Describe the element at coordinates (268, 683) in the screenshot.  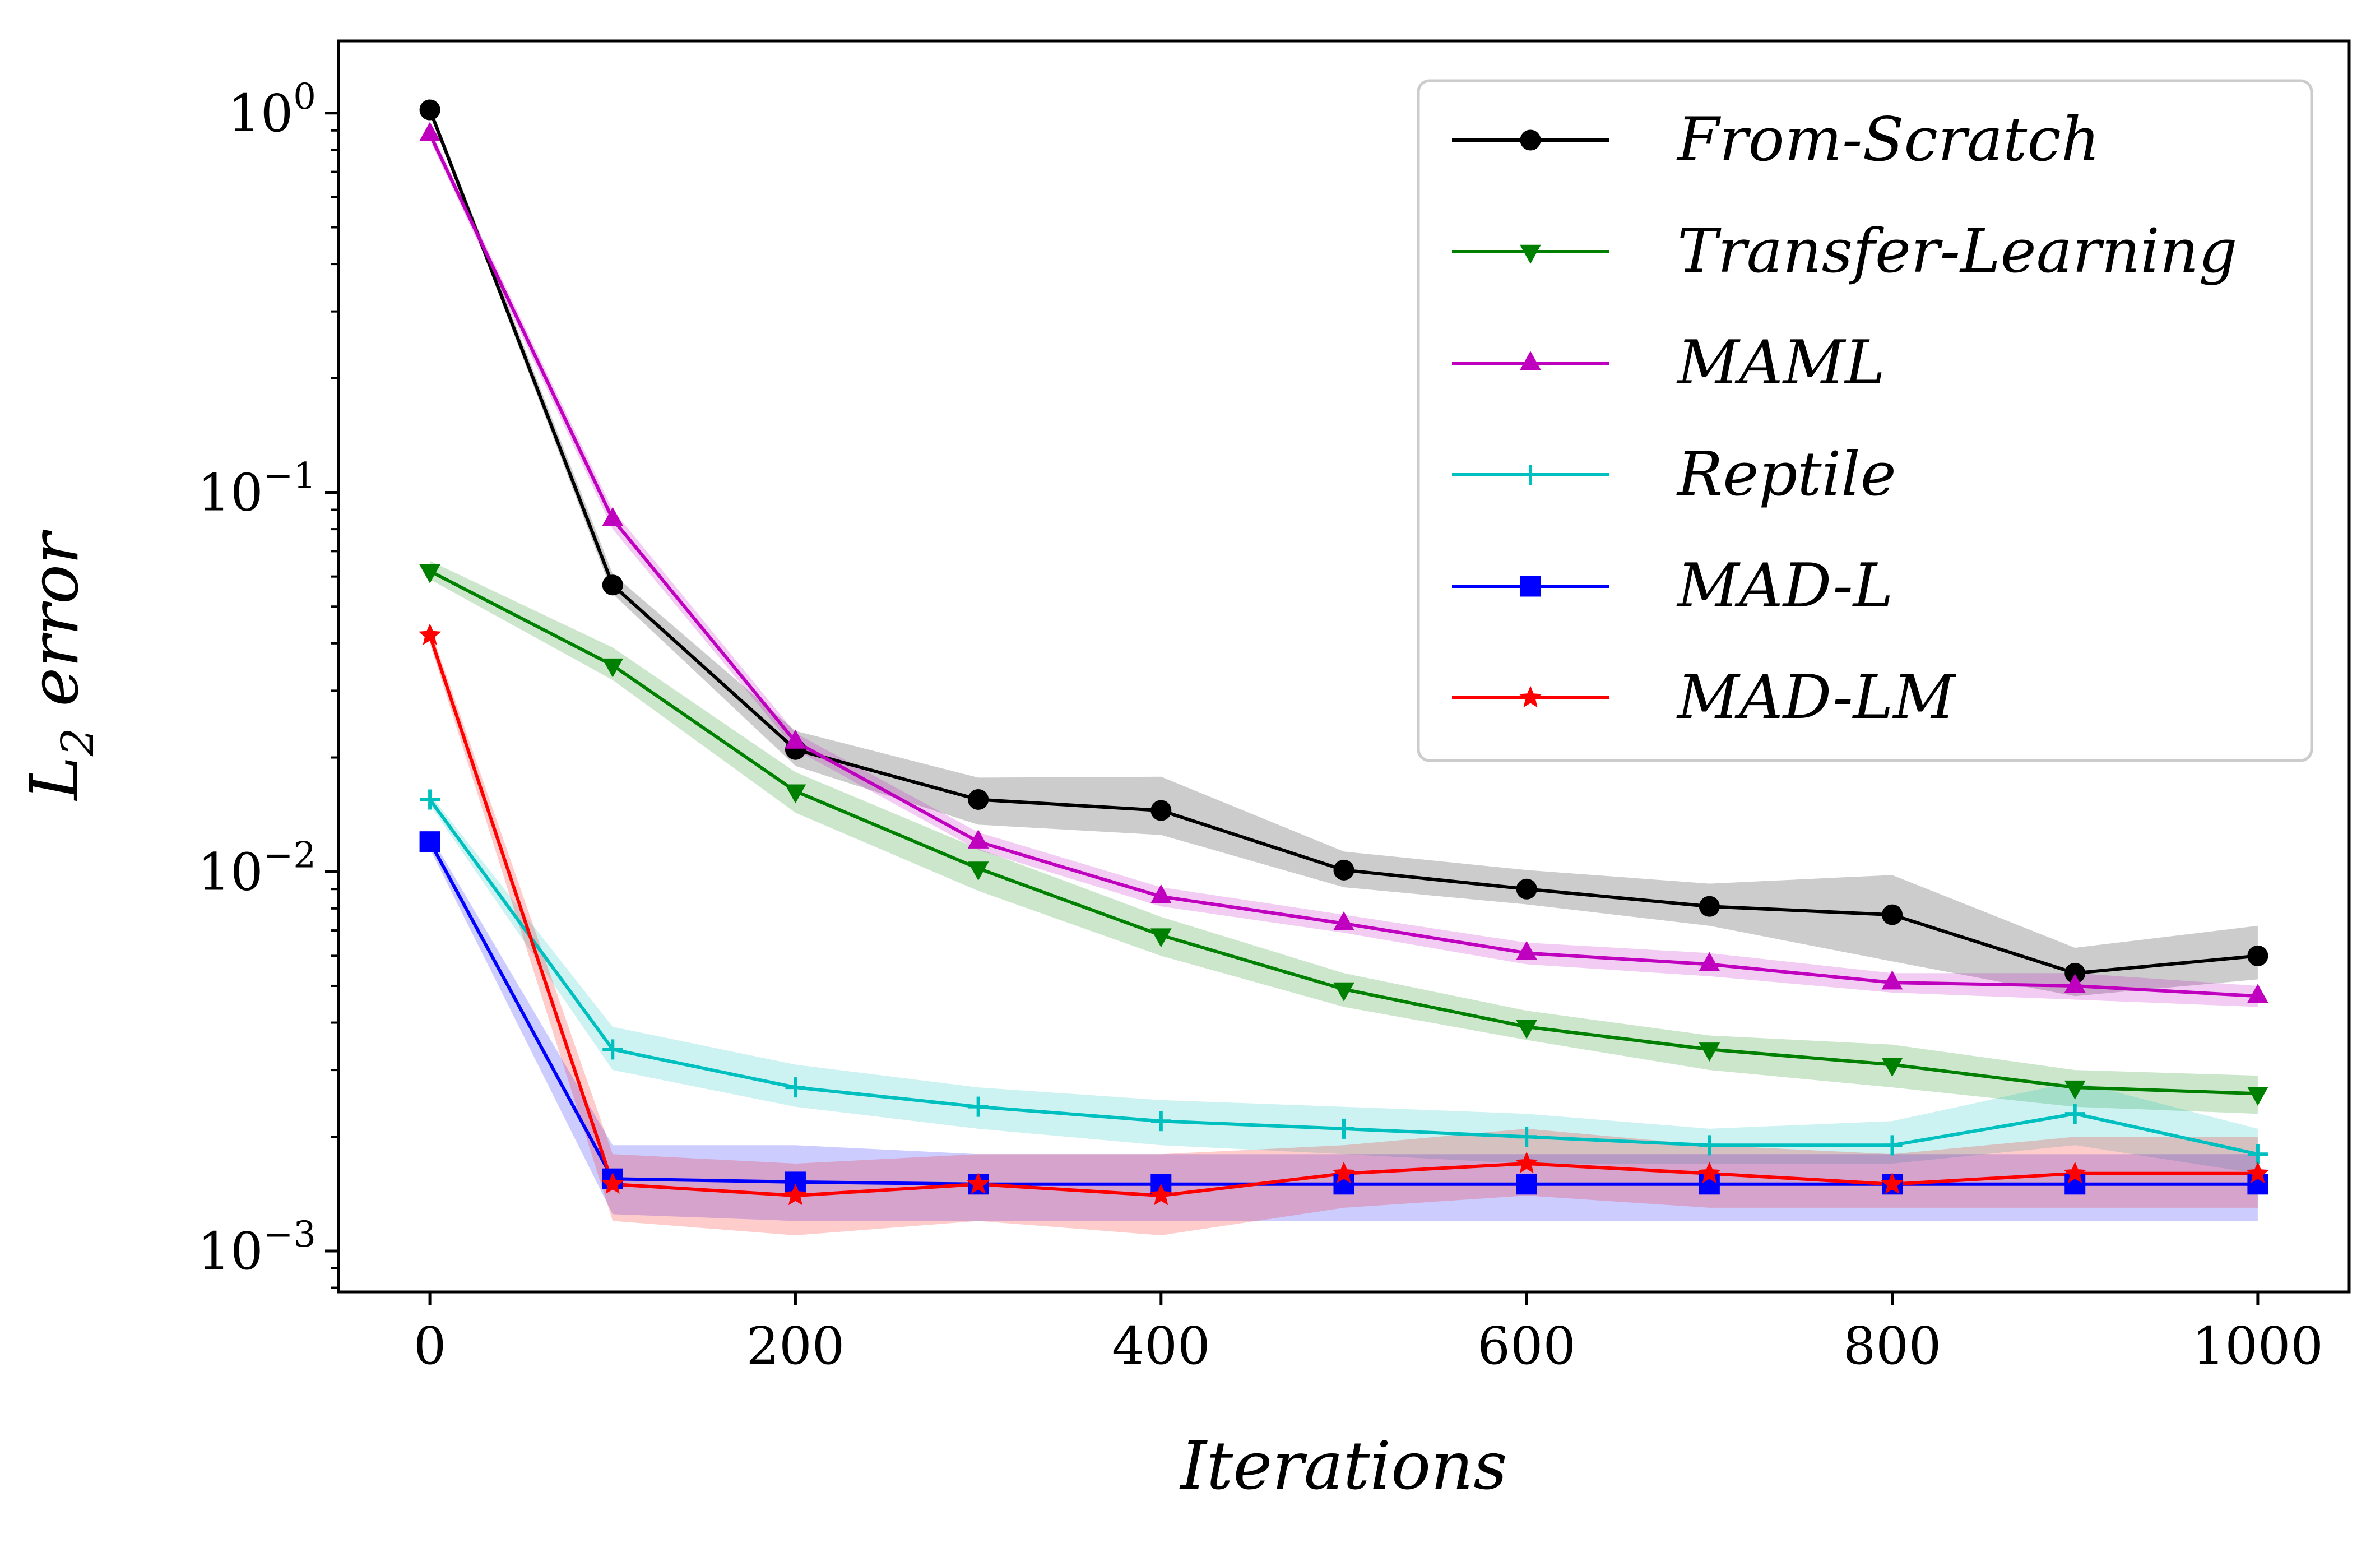
I see `y-axis: 10⁰ 10⁻¹ 10⁻² 10⁻³` at that location.